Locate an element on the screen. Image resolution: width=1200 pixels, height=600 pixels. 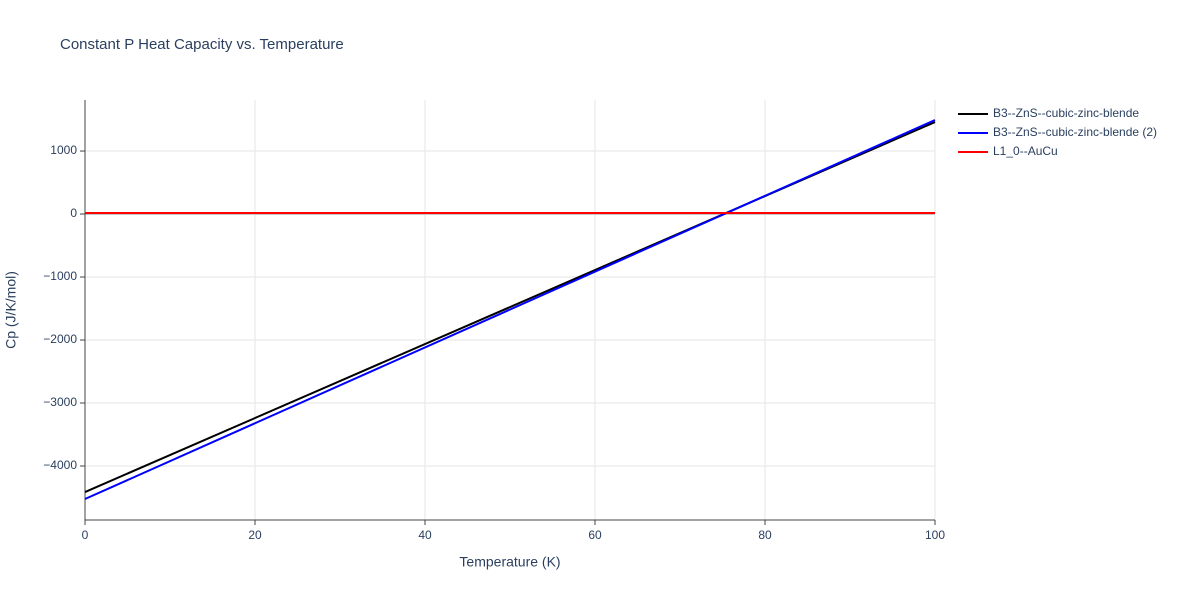
x-tick-label: 60 is located at coordinates (595, 535).